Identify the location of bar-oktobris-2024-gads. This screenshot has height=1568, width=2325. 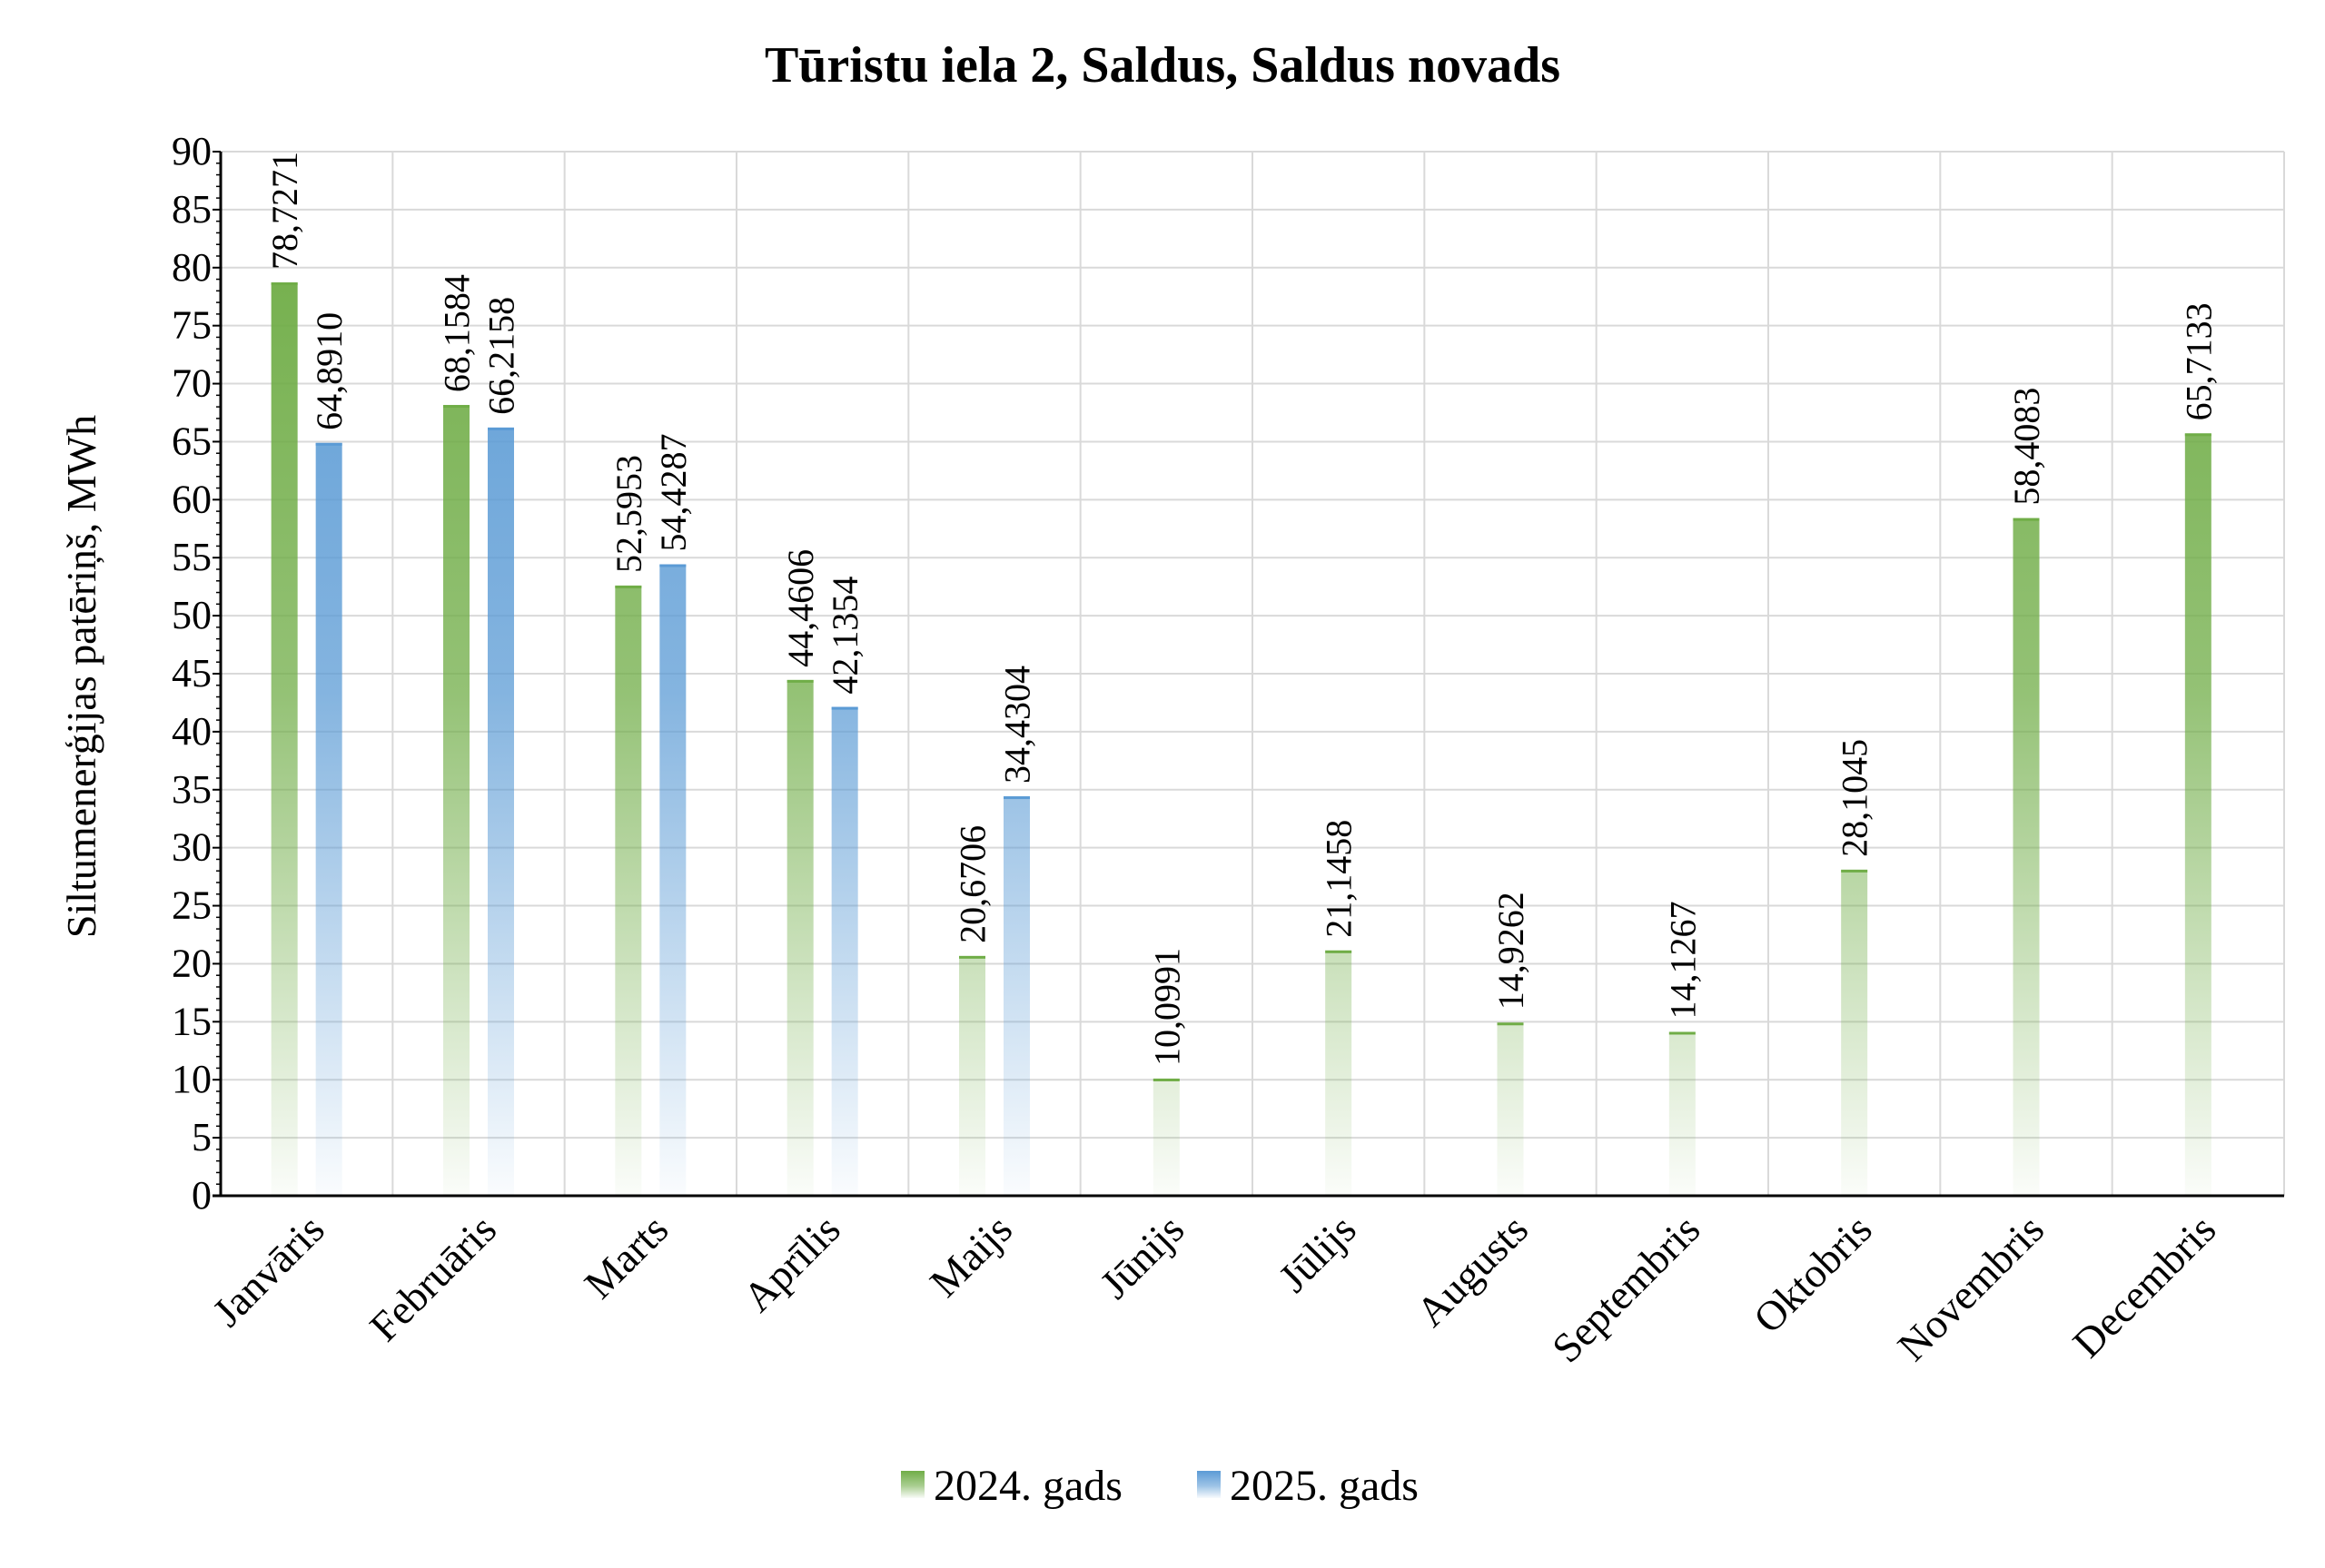
(1854, 1032).